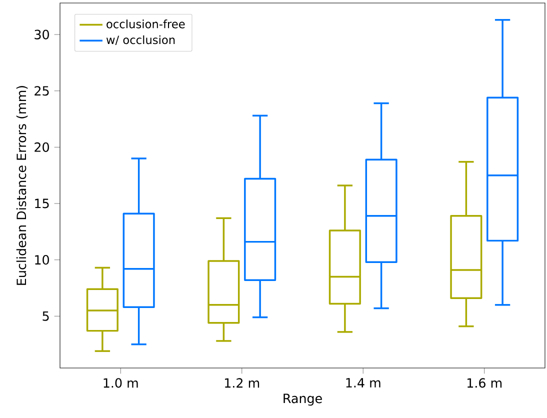  Describe the element at coordinates (363, 383) in the screenshot. I see `x-tick-label: 1.4 m` at that location.